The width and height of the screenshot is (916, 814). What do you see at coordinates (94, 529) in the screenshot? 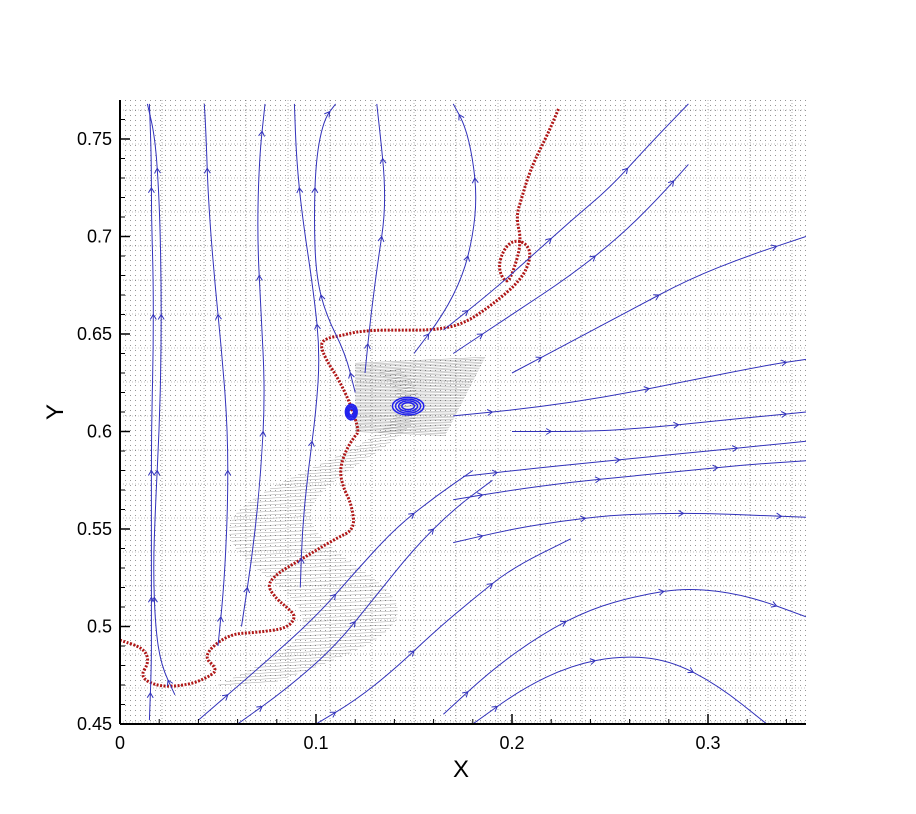
I see `y-tick-label: 0.55` at bounding box center [94, 529].